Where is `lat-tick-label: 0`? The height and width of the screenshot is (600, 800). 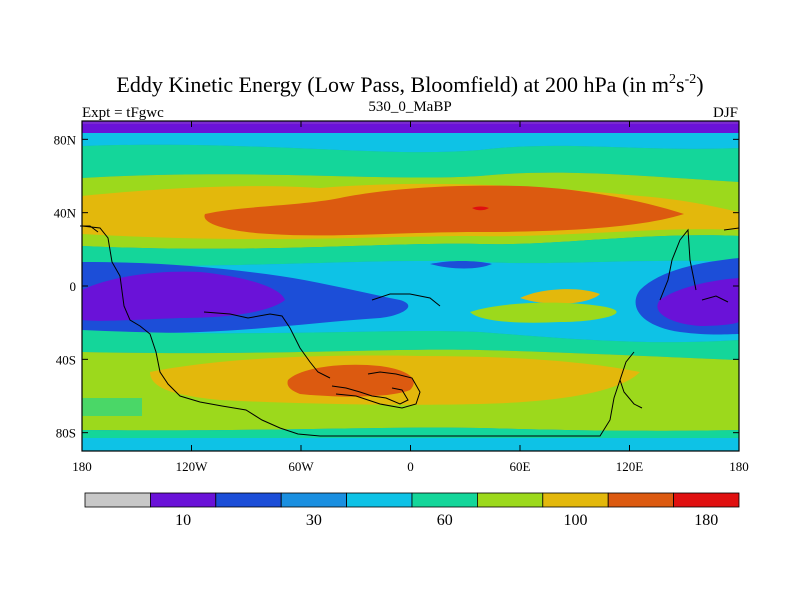 lat-tick-label: 0 is located at coordinates (73, 286).